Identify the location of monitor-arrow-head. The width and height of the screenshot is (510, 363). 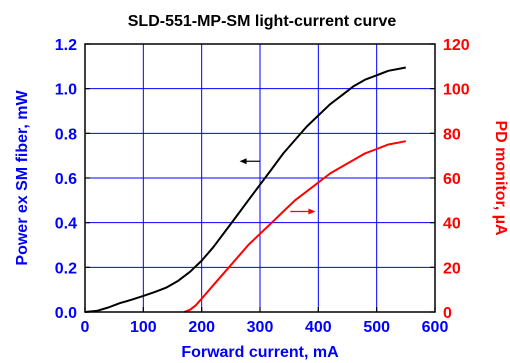
(312, 211).